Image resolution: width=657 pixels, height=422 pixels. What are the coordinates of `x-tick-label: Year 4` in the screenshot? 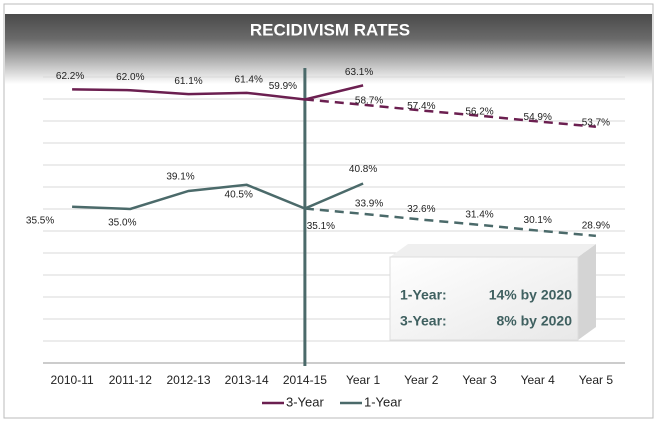 It's located at (538, 380).